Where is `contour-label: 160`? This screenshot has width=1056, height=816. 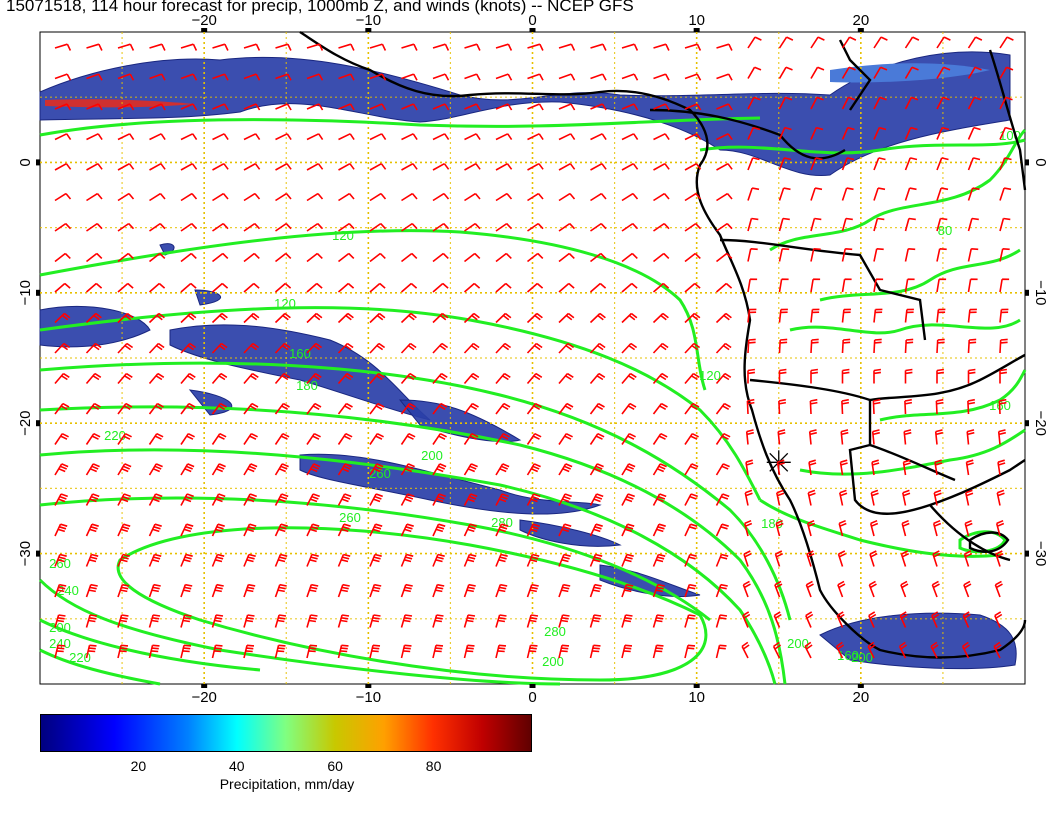
contour-label: 160 is located at coordinates (848, 655).